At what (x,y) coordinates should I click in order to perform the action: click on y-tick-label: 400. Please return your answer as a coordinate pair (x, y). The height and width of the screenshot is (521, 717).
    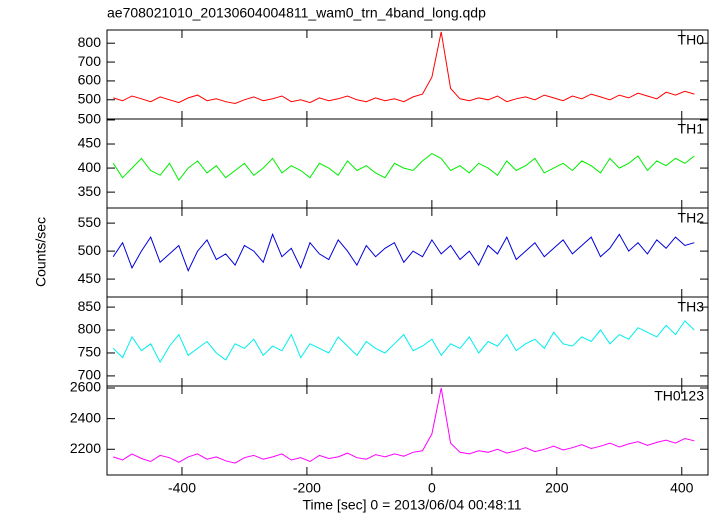
    Looking at the image, I should click on (90, 167).